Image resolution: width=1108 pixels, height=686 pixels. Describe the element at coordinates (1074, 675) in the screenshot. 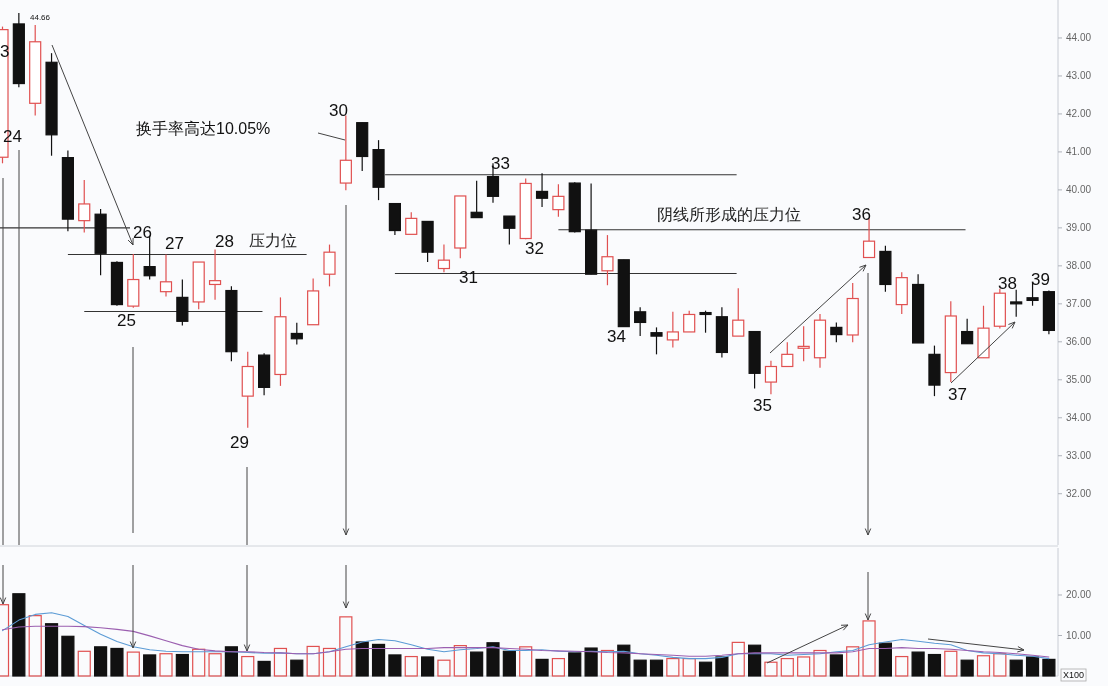

I see `text: X100` at that location.